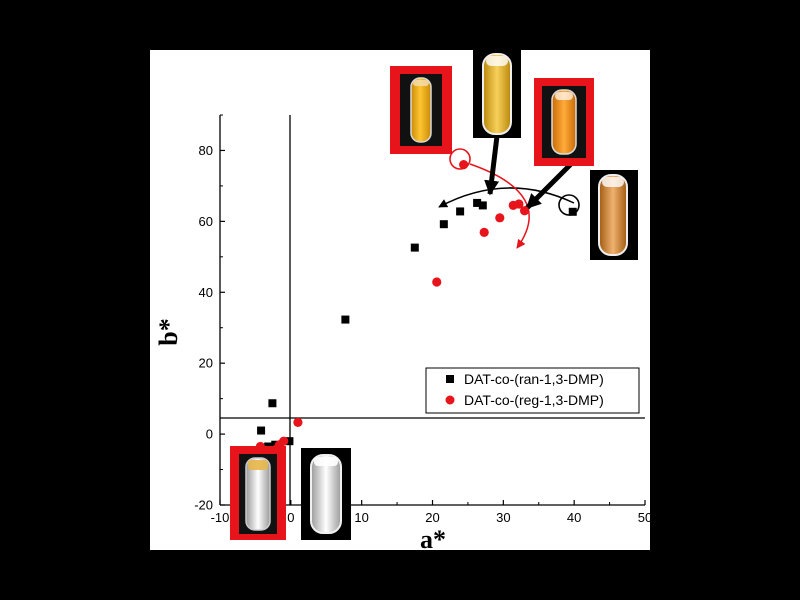 The image size is (800, 600). Describe the element at coordinates (421, 110) in the screenshot. I see `thumbnail-reg-high-a` at that location.